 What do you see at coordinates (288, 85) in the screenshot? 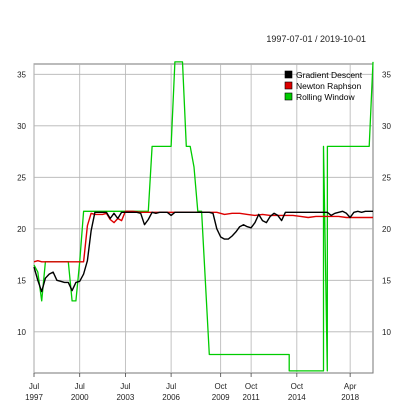
I see `newton-raphson-legend-swatch` at bounding box center [288, 85].